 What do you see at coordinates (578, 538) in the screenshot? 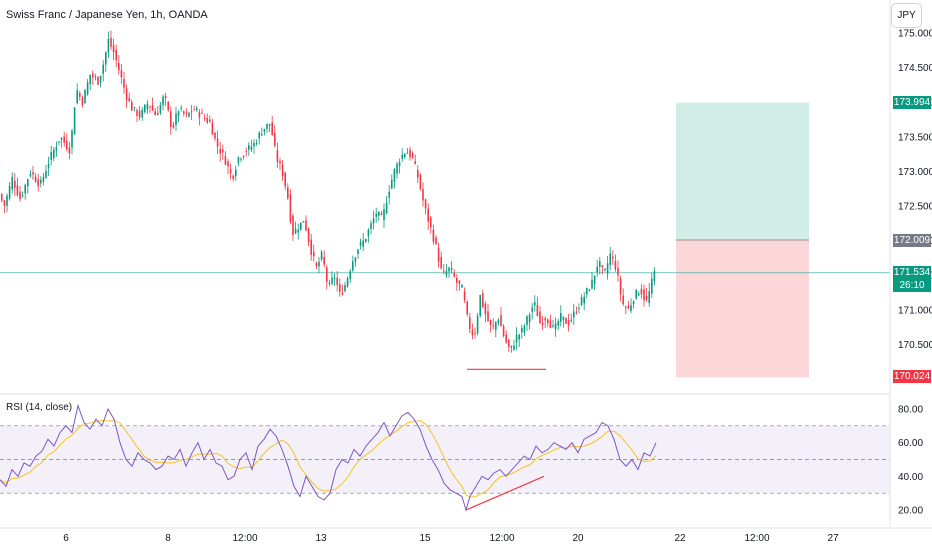
I see `time-tick: 20` at bounding box center [578, 538].